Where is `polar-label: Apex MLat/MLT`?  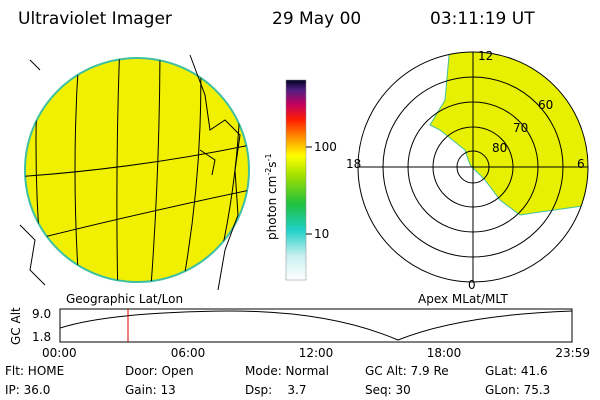 polar-label: Apex MLat/MLT is located at coordinates (463, 299).